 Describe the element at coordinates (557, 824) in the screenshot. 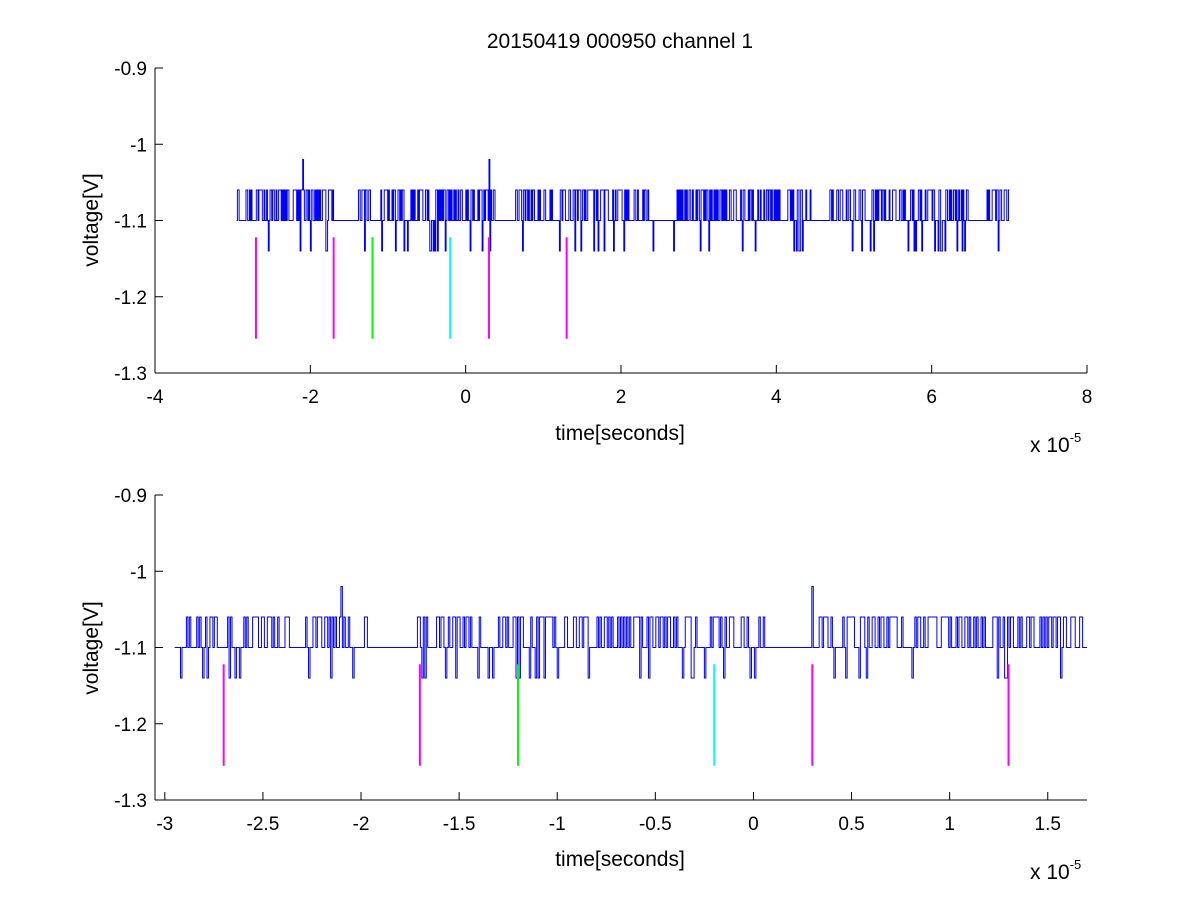

I see `x-tick-label: -1` at that location.